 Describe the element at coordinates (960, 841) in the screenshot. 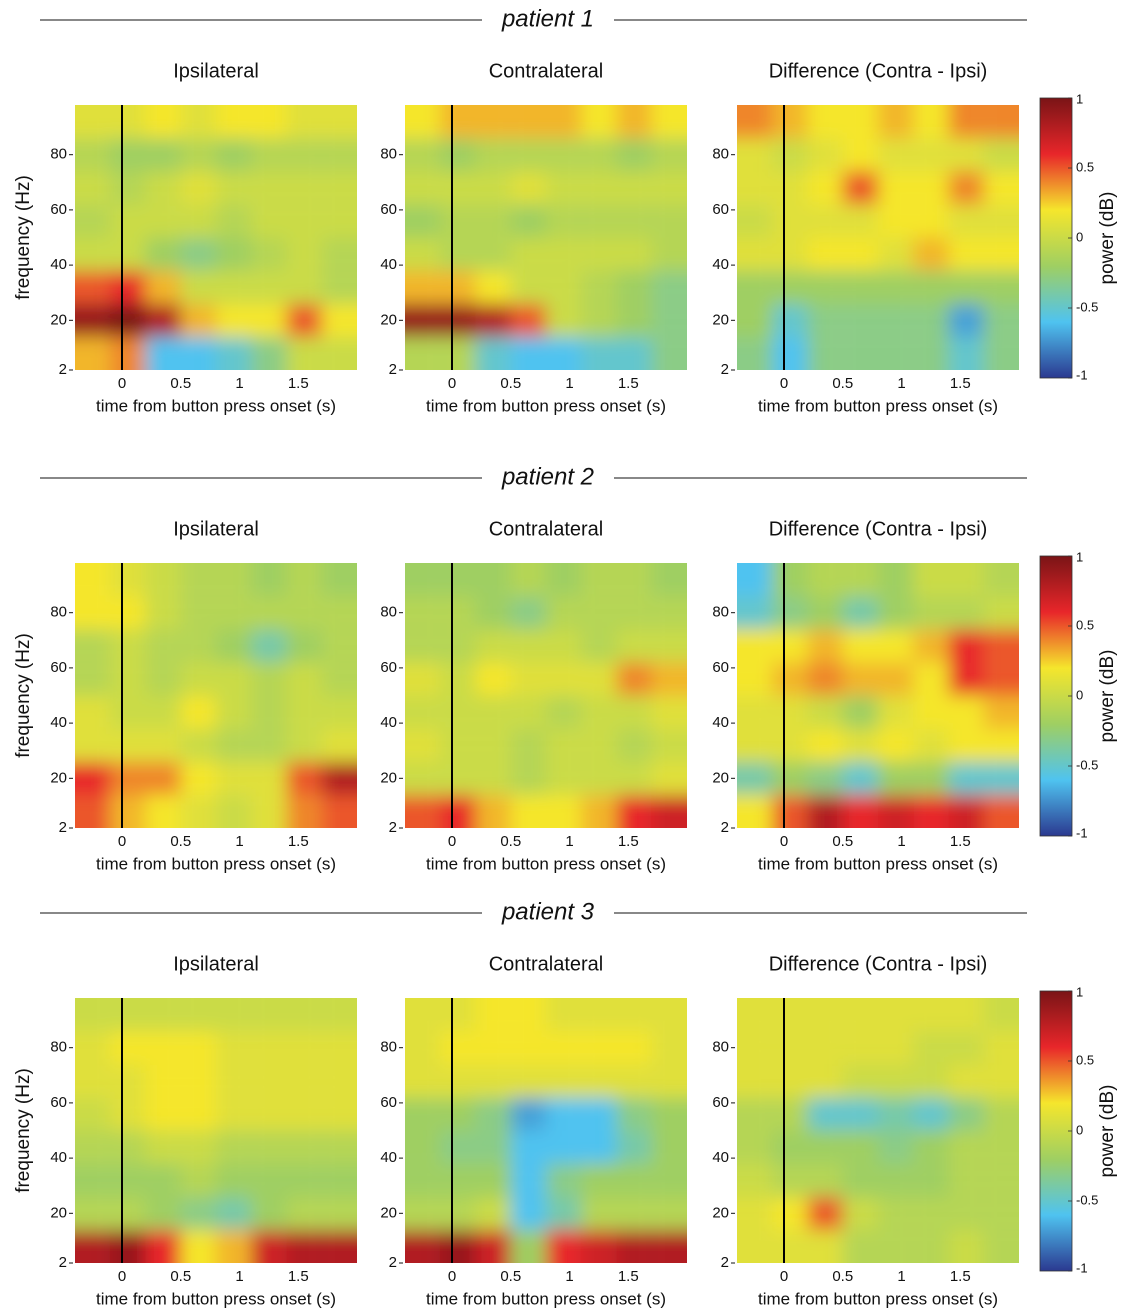

I see `x-tick-label: 1.5` at that location.